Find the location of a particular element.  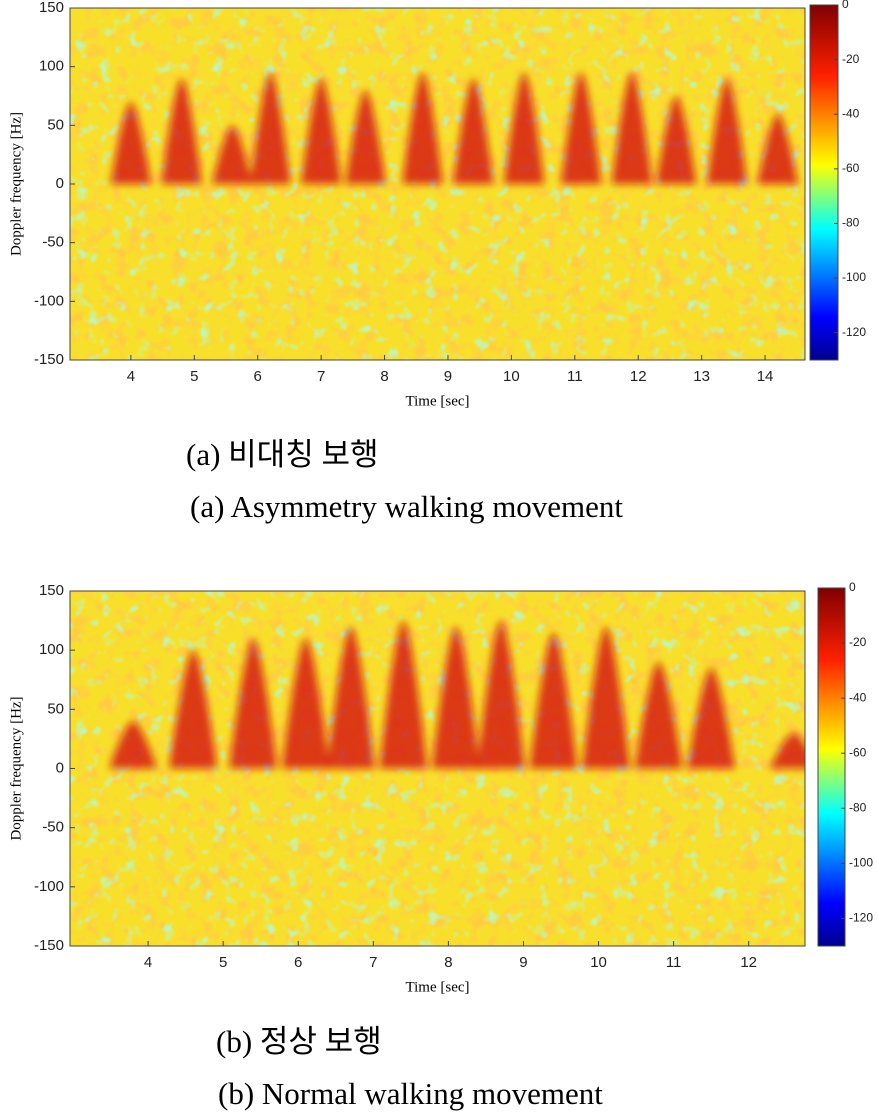

subcaption: (a) Asymmetry walking movement is located at coordinates (406, 506).